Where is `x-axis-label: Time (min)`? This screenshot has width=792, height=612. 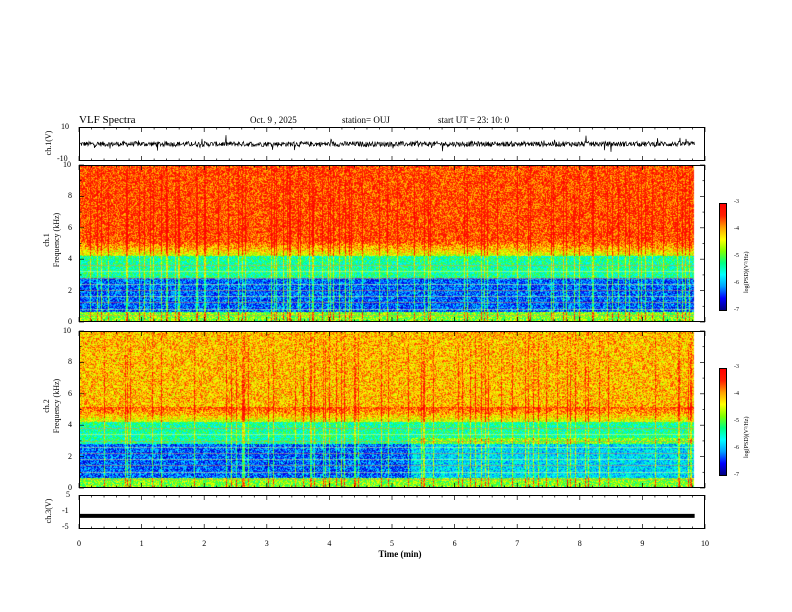 x-axis-label: Time (min) is located at coordinates (400, 554).